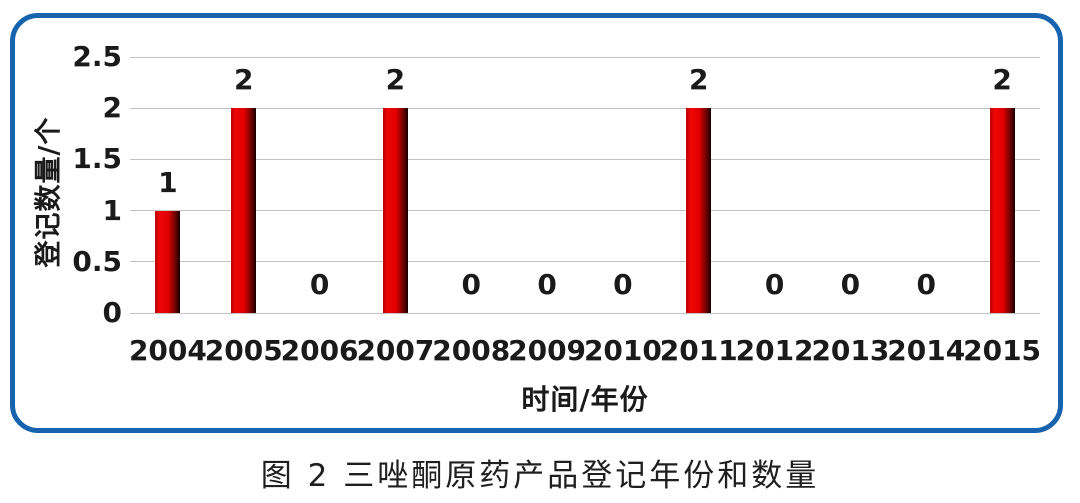 This screenshot has width=1080, height=503. Describe the element at coordinates (49, 192) in the screenshot. I see `y-axis-title: 登记数量/个` at that location.